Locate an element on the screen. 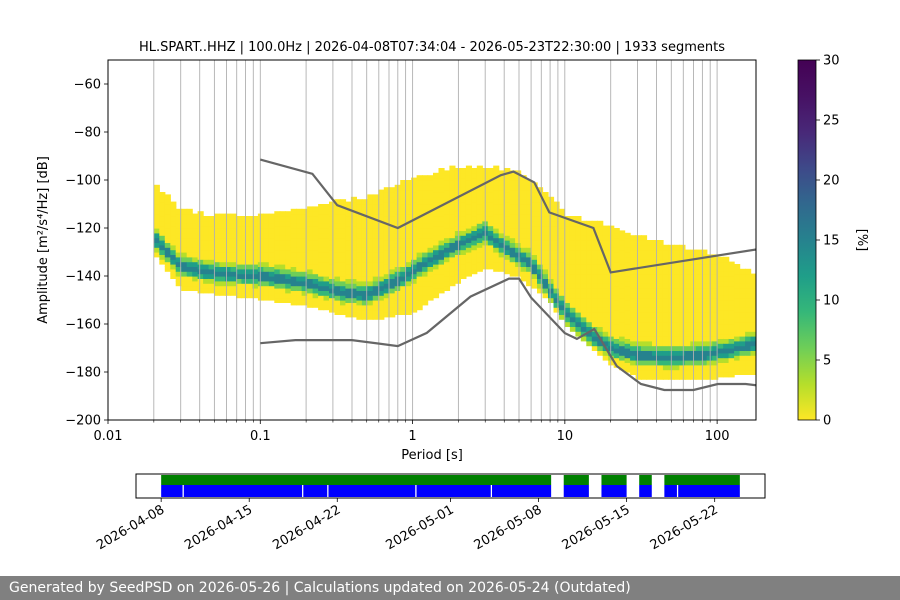 The image size is (900, 600). y-tick-label: −60 is located at coordinates (87, 85).